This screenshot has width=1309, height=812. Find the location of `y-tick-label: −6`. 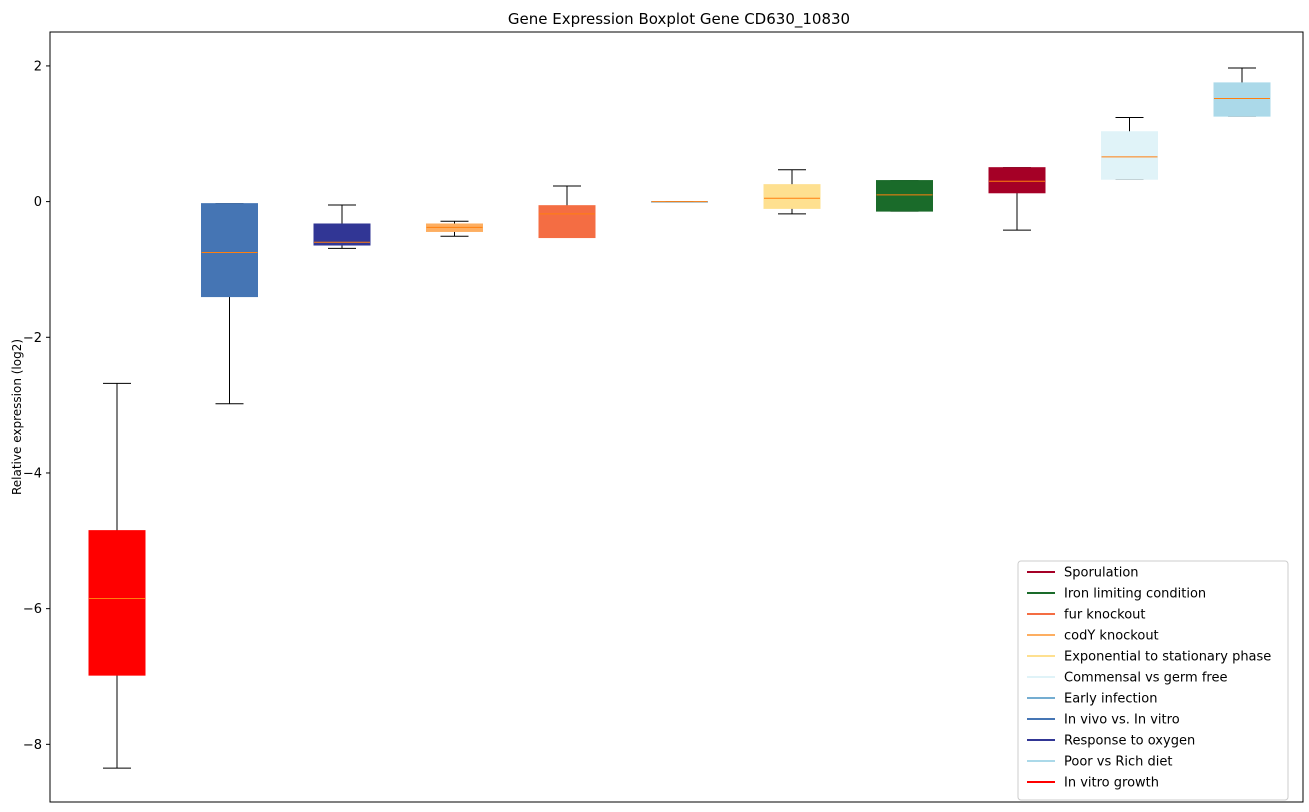

y-tick-label: −6 is located at coordinates (32, 609).